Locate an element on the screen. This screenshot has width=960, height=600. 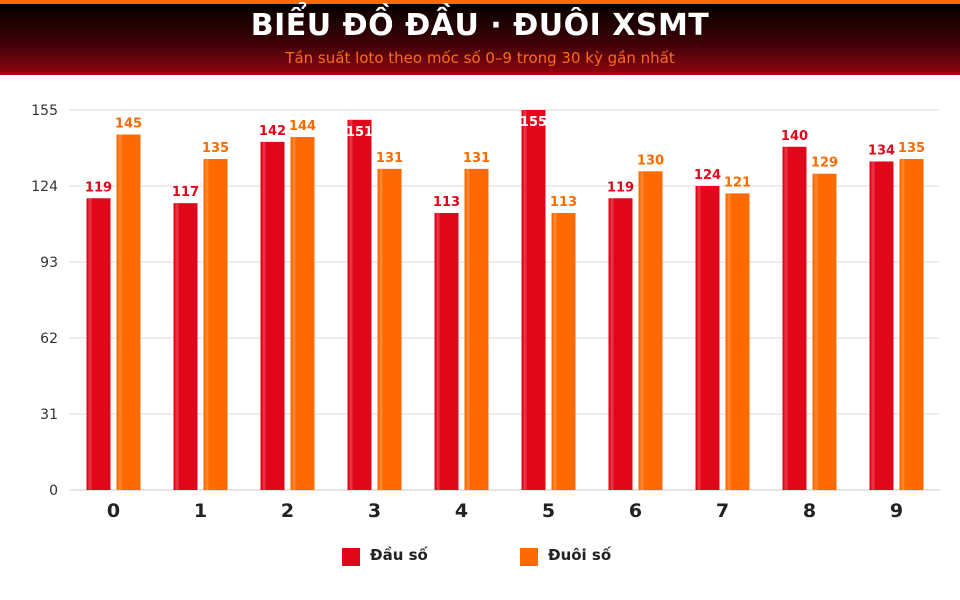
y-tick-label: 93 is located at coordinates (49, 263).